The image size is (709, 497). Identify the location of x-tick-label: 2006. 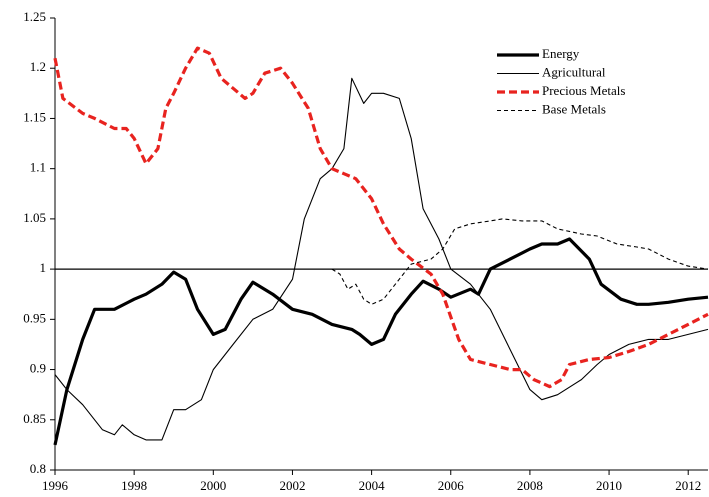
(451, 485).